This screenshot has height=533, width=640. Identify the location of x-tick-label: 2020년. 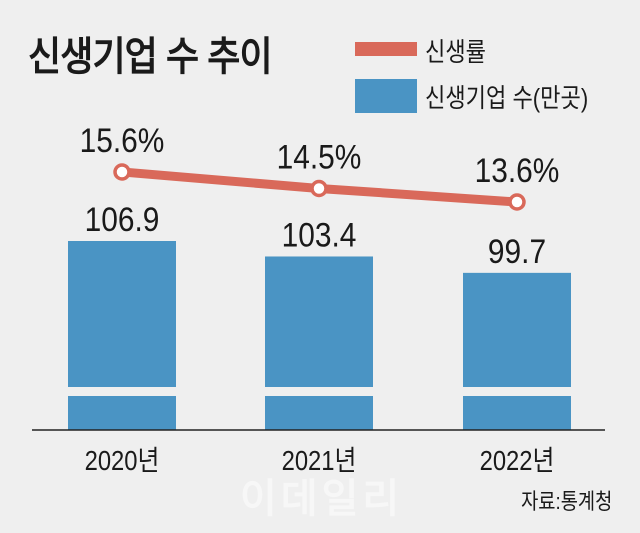
(122, 460).